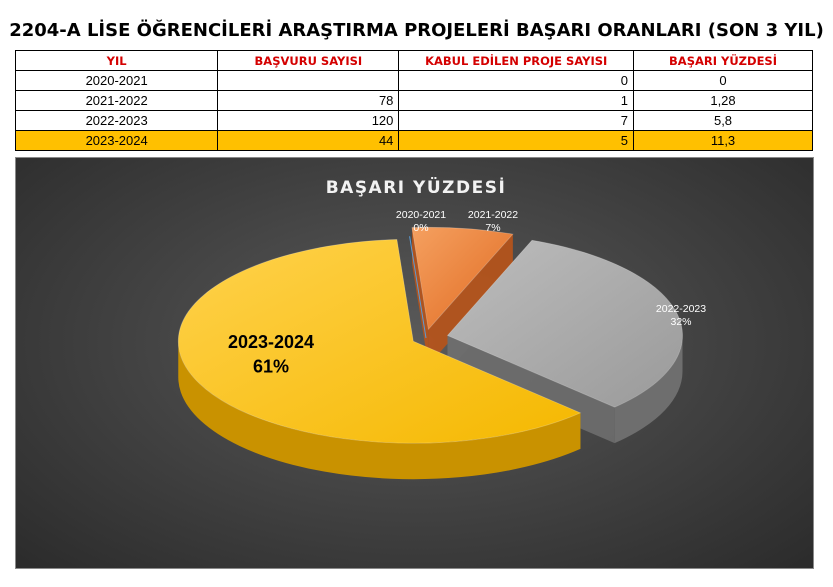 The width and height of the screenshot is (833, 587). I want to click on table-row: 2022-2023 120 7 5,8, so click(413, 120).